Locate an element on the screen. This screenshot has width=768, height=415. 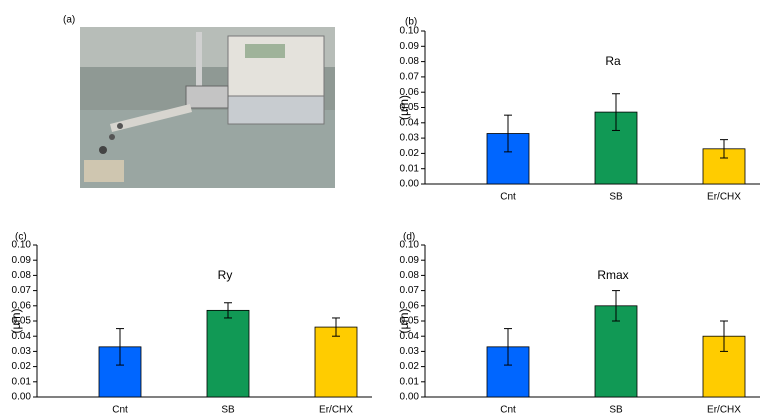
photo is located at coordinates (207, 107).